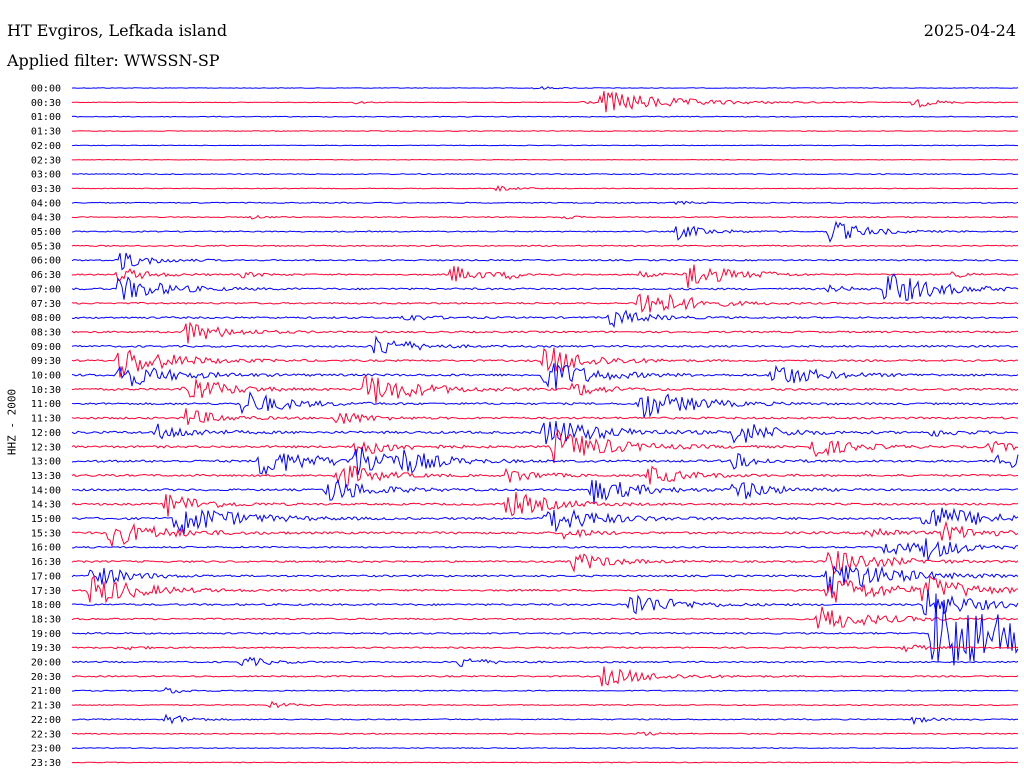 This screenshot has height=780, width=1024. I want to click on row-time-label: 15:00, so click(46, 519).